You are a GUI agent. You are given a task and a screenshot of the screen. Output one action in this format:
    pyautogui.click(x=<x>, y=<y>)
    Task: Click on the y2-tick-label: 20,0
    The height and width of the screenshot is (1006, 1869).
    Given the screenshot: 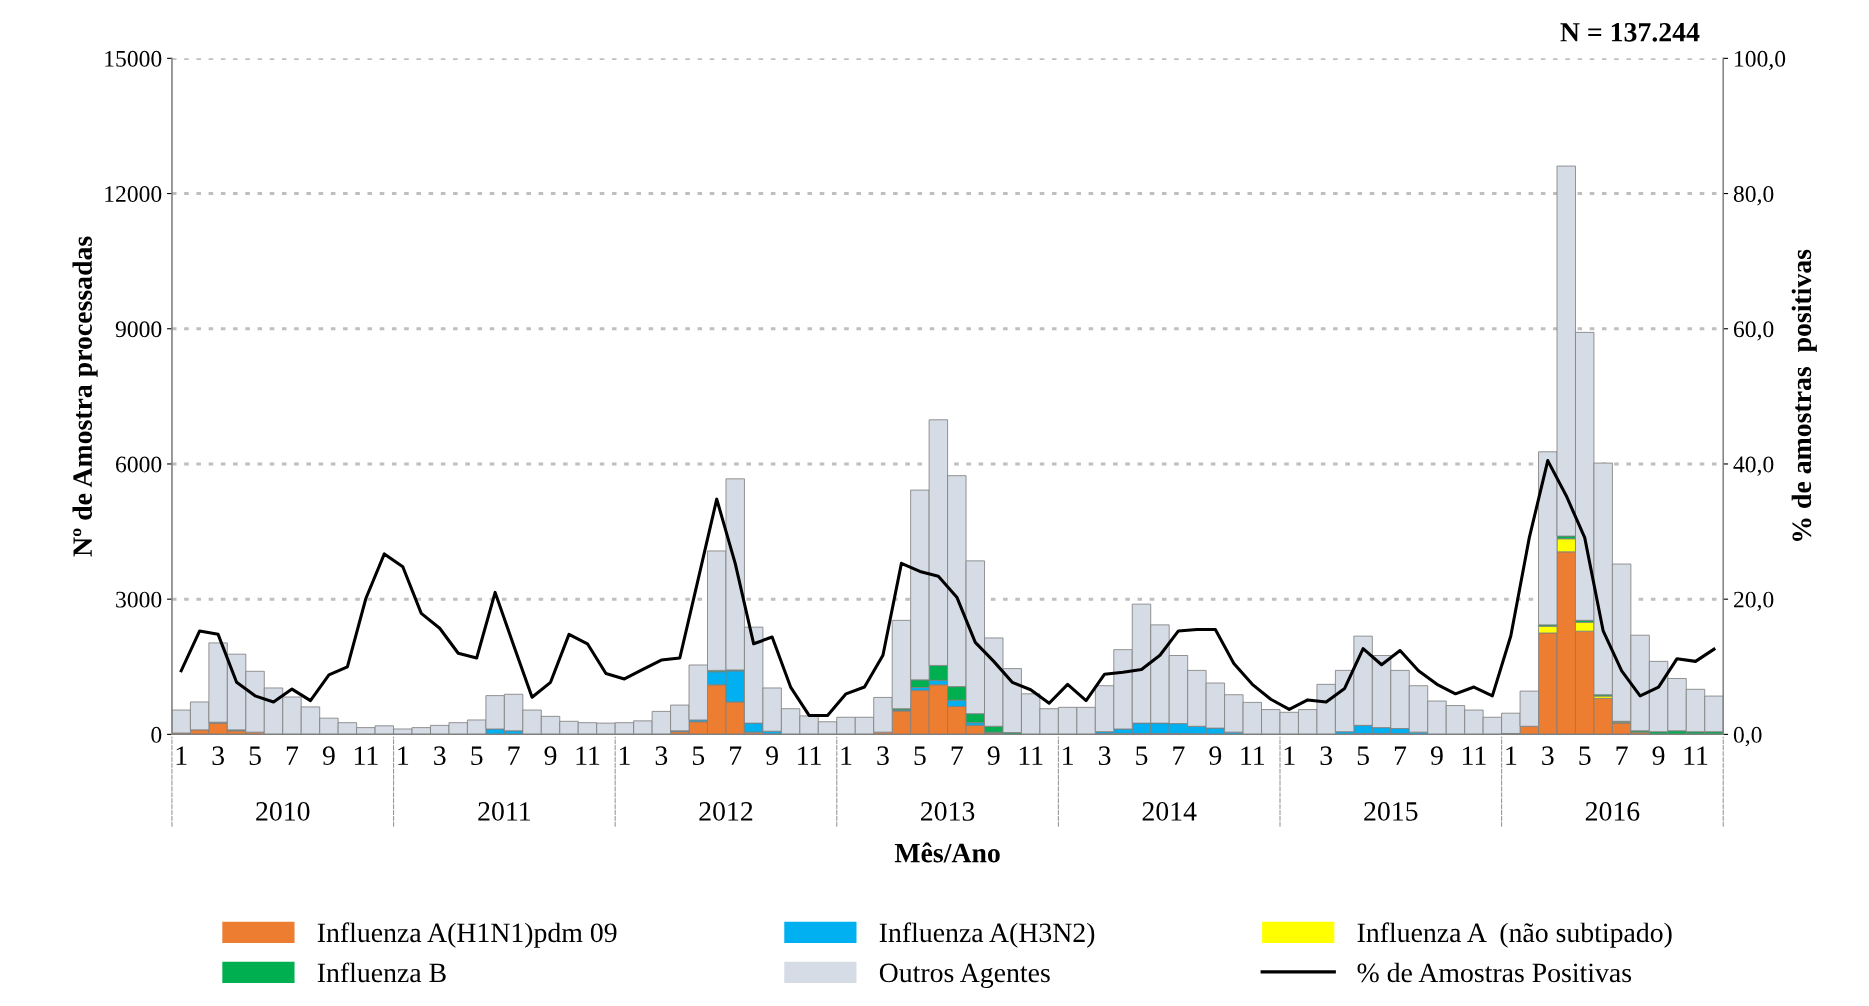 What is the action you would take?
    pyautogui.click(x=1753, y=601)
    